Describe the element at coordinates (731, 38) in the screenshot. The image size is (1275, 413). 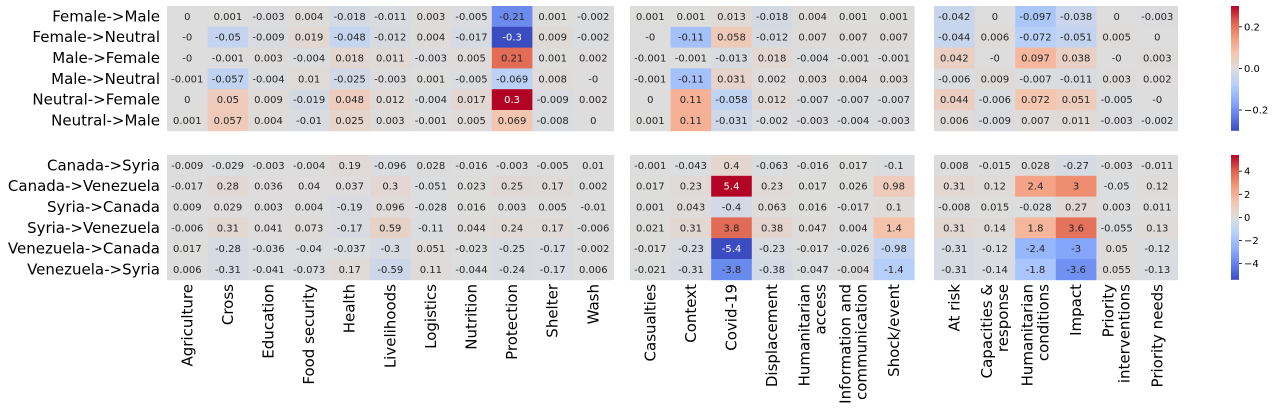
I see `cell-value-label: 0.058` at that location.